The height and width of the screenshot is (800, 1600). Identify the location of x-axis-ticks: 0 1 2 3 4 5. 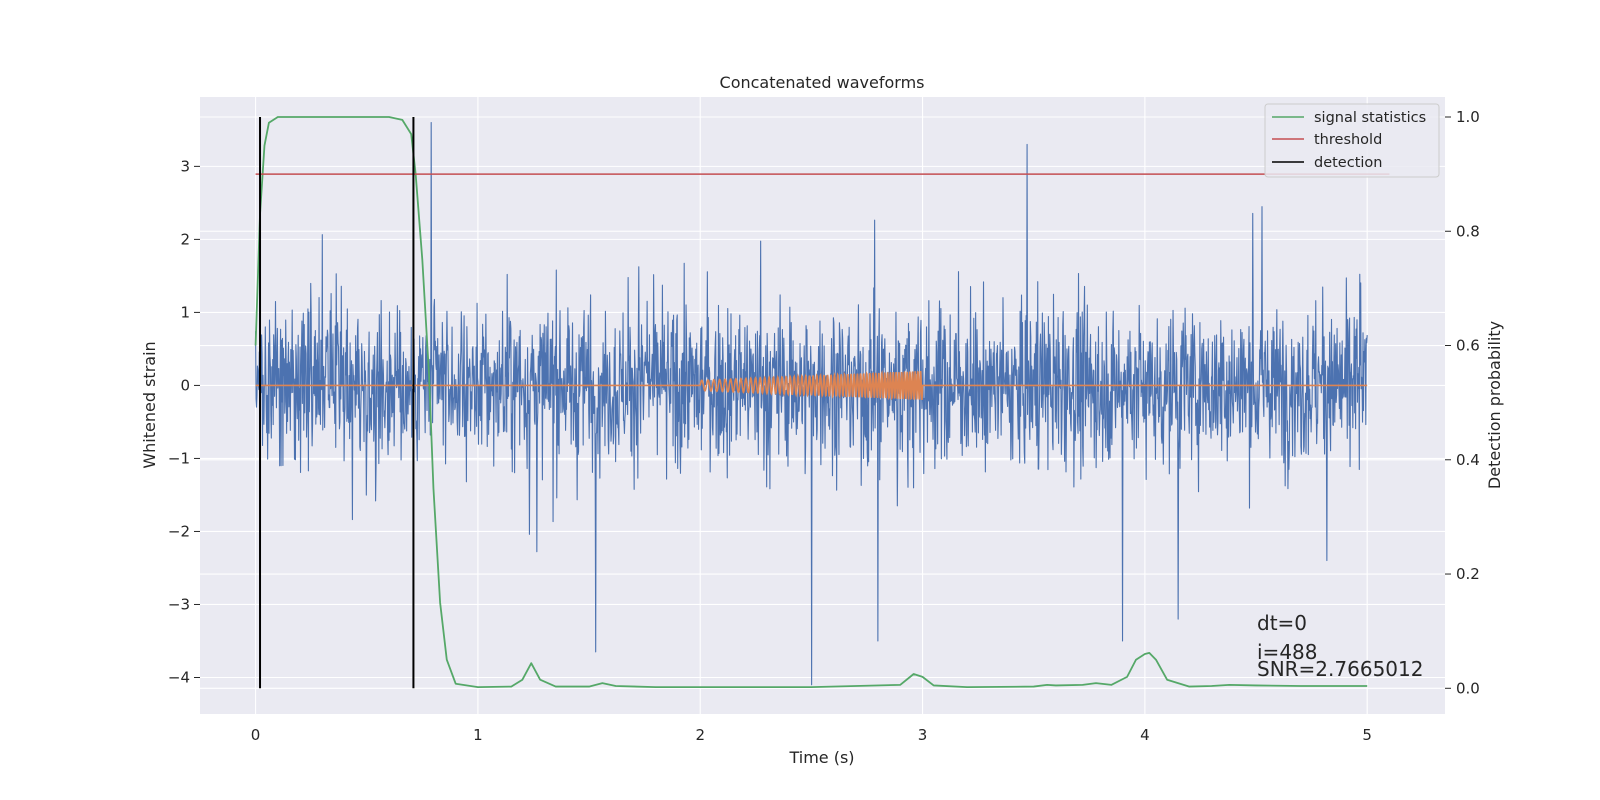
(811, 735).